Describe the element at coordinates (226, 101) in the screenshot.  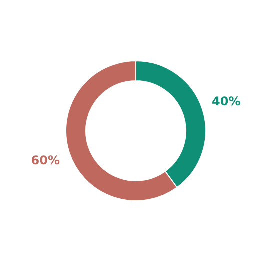
I see `data-label: 40%` at that location.